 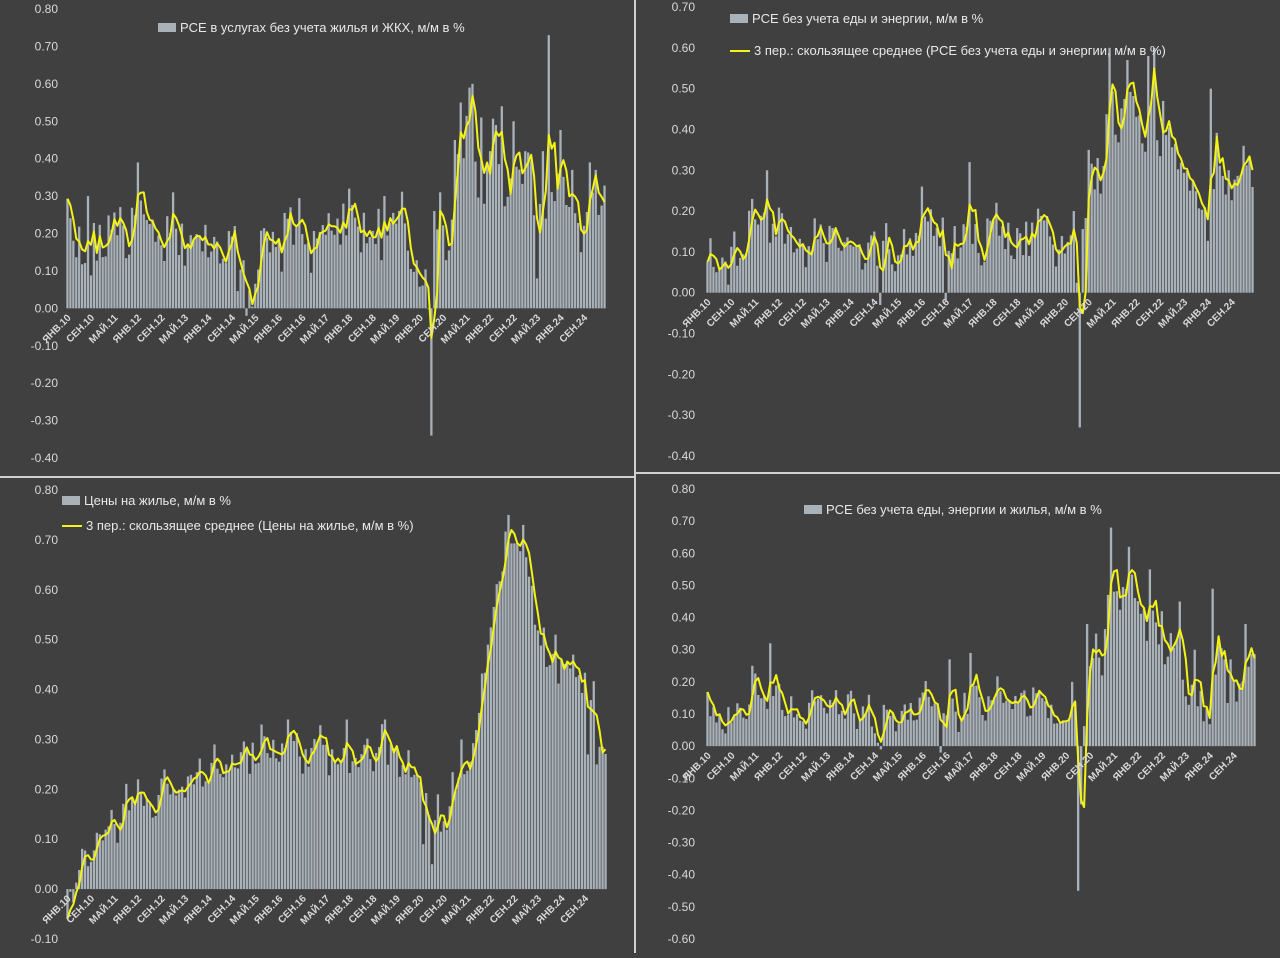 What do you see at coordinates (684, 714) in the screenshot?
I see `y-tick-label: 0.10` at bounding box center [684, 714].